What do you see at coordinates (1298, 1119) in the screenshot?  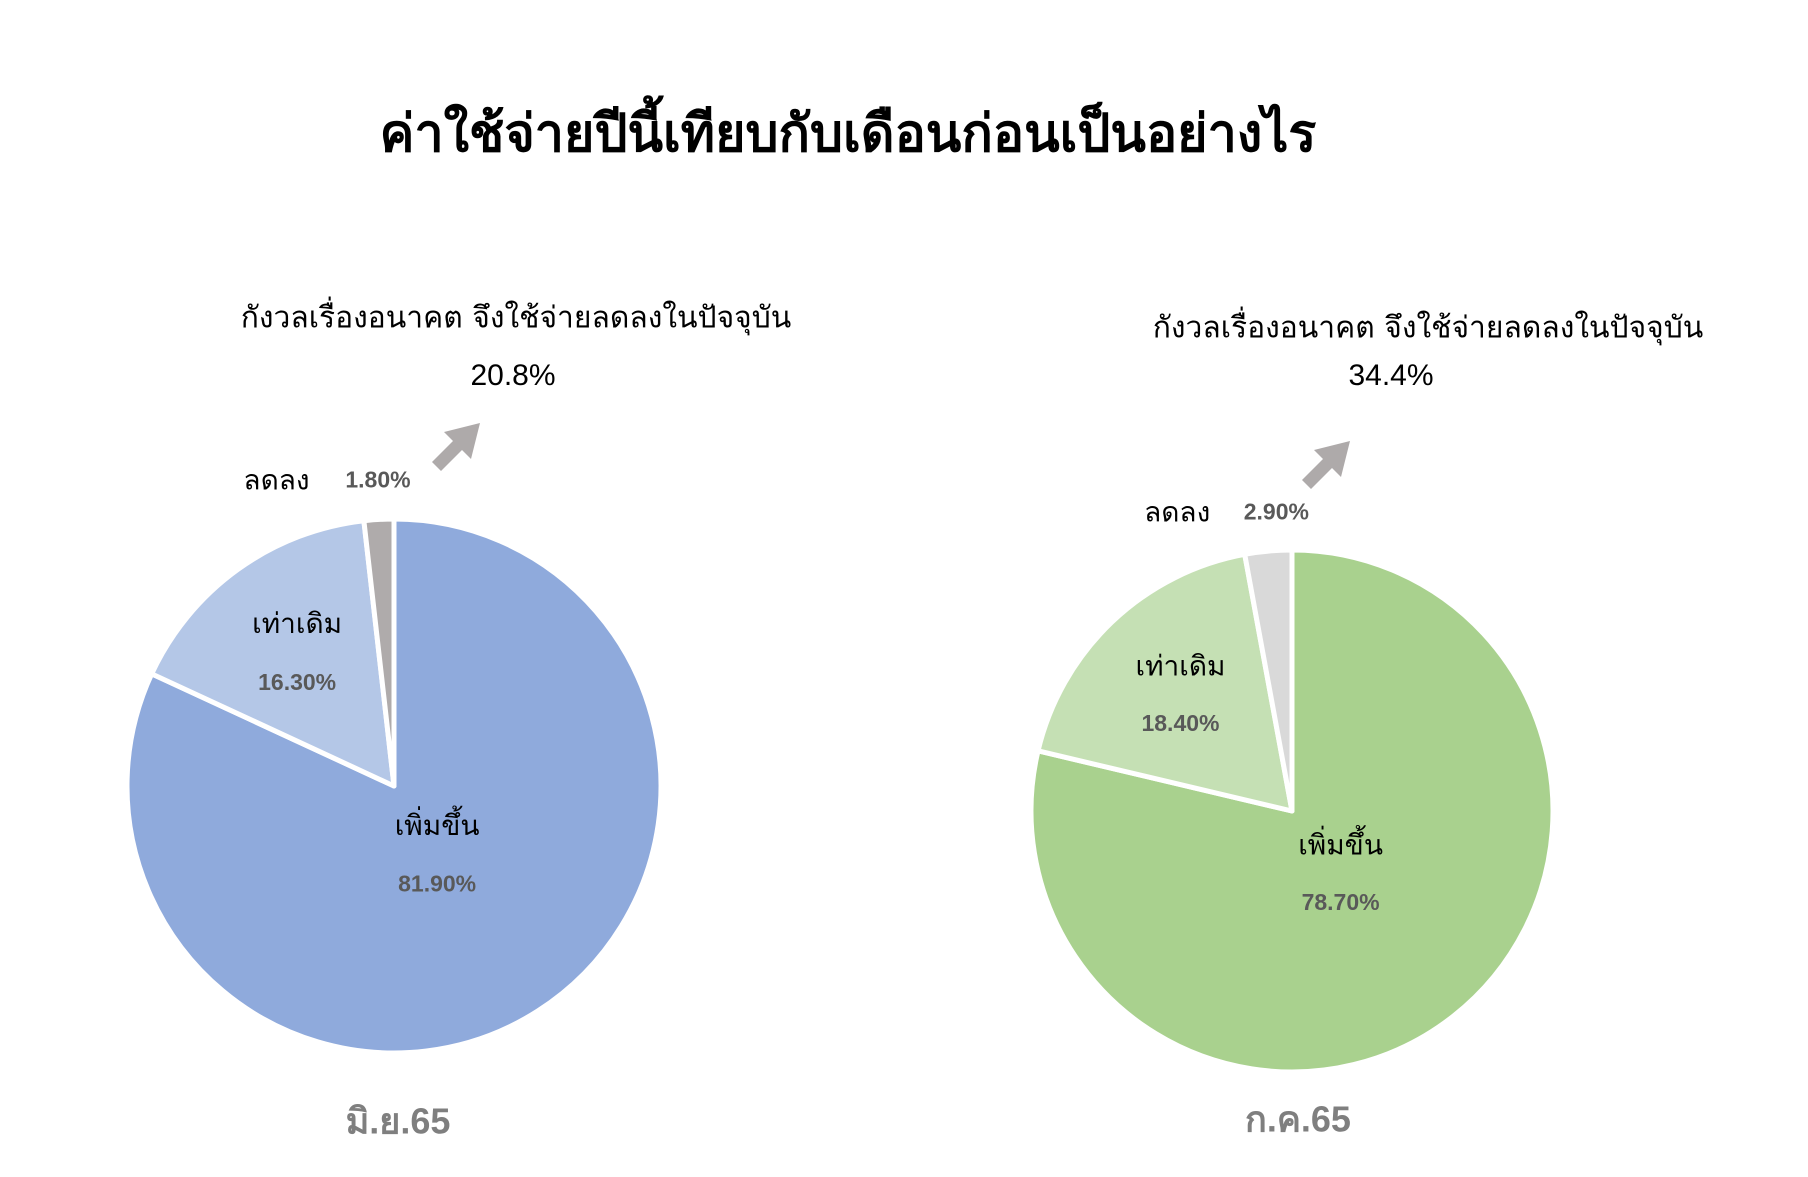 I see `chart-title: ก.ค.65` at bounding box center [1298, 1119].